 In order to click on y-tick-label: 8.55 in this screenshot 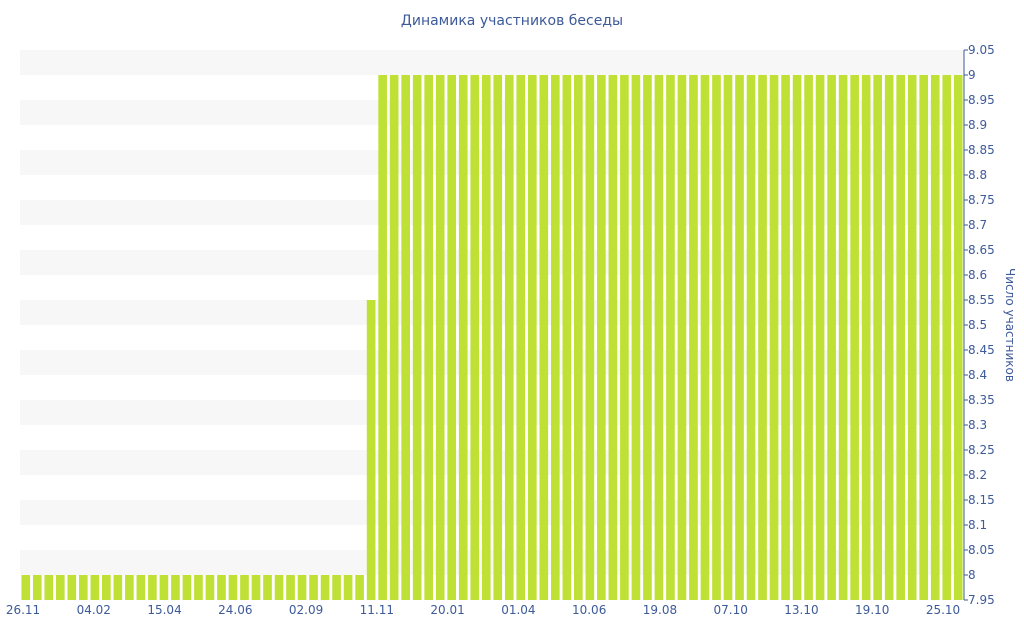, I will do `click(981, 300)`.